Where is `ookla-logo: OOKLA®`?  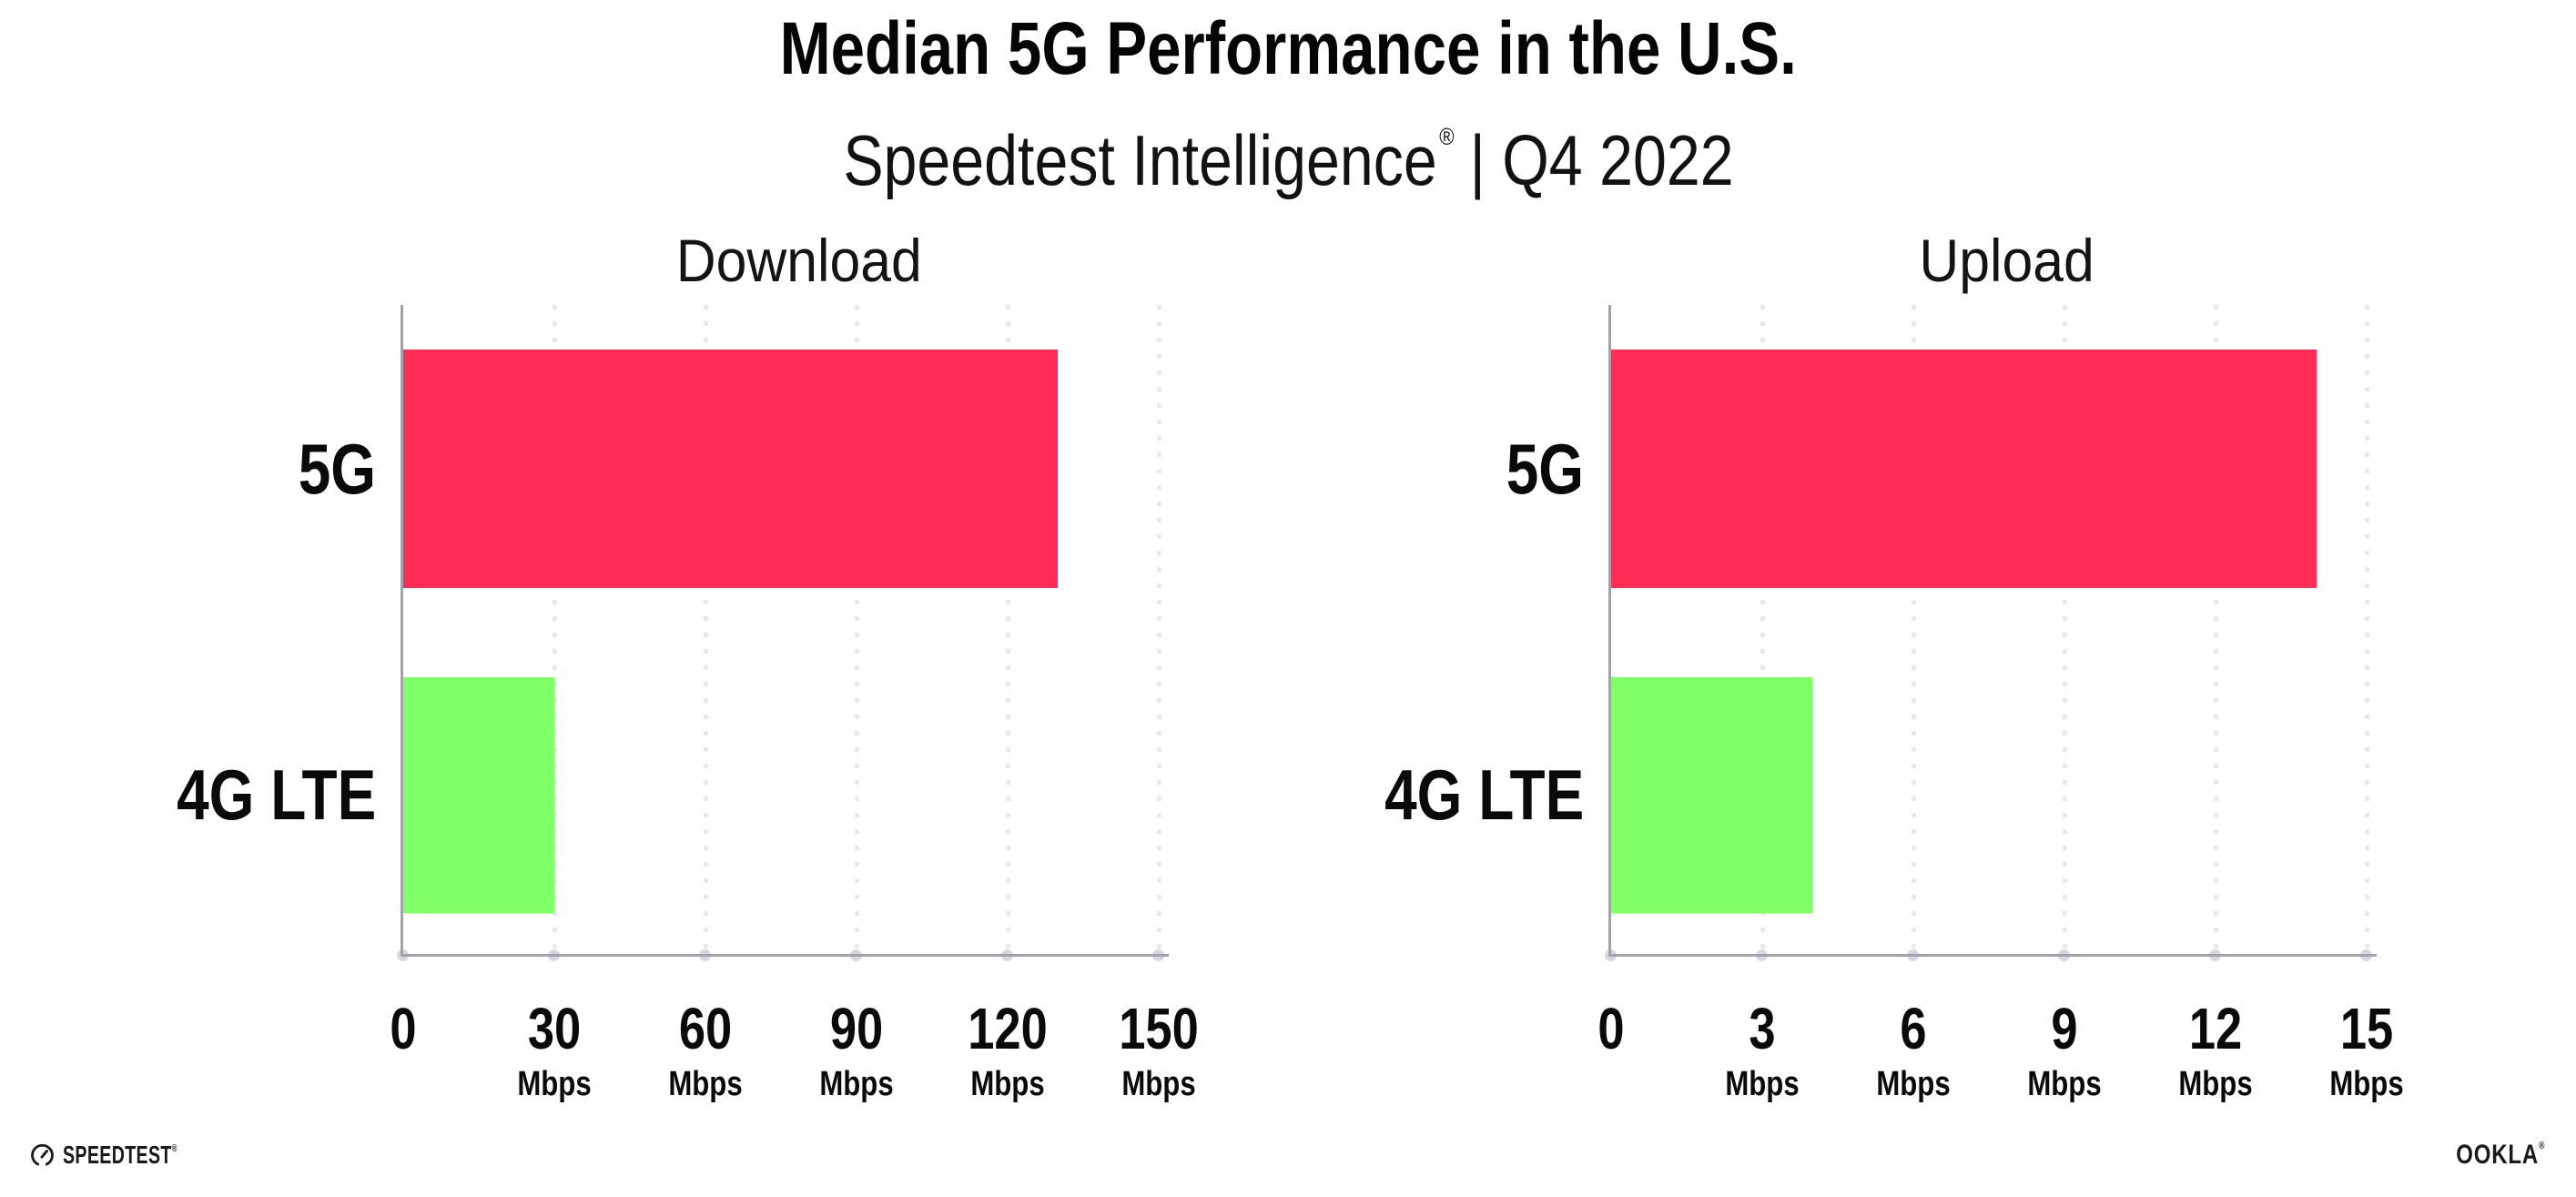
ookla-logo: OOKLA® is located at coordinates (2489, 1156).